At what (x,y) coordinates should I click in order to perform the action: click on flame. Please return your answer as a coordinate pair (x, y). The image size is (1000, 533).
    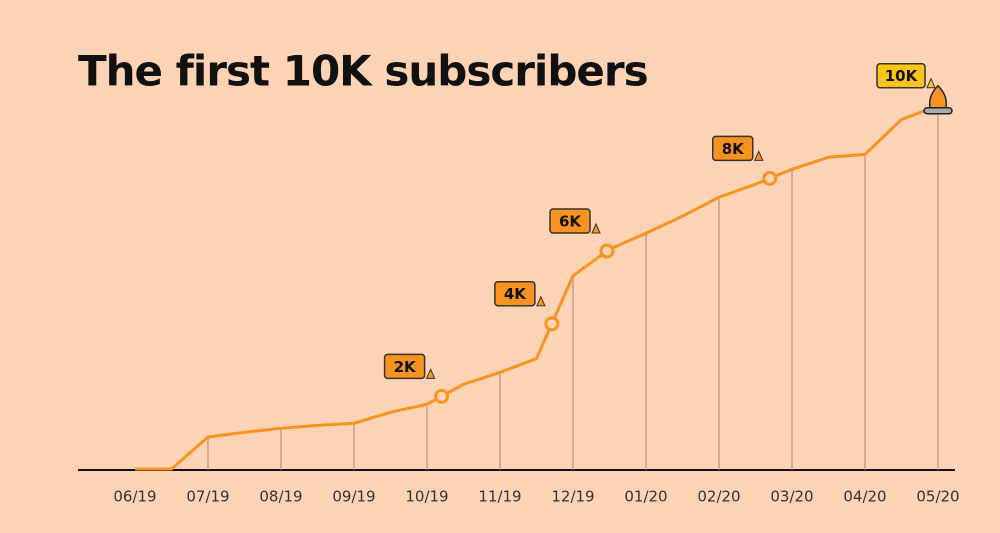
    Looking at the image, I should click on (938, 96).